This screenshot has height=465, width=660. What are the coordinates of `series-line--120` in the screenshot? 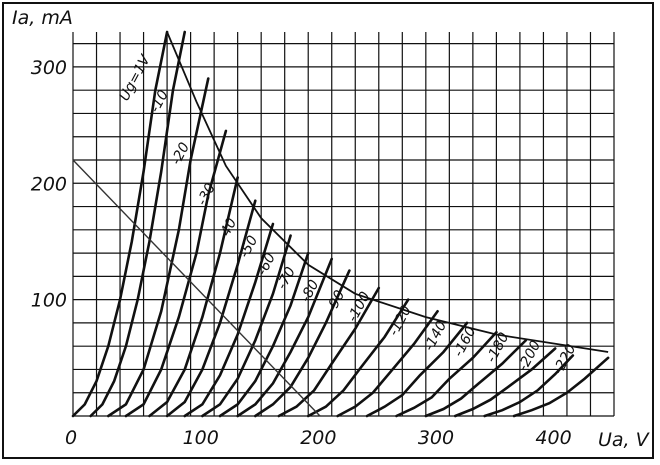 It's located at (358, 358).